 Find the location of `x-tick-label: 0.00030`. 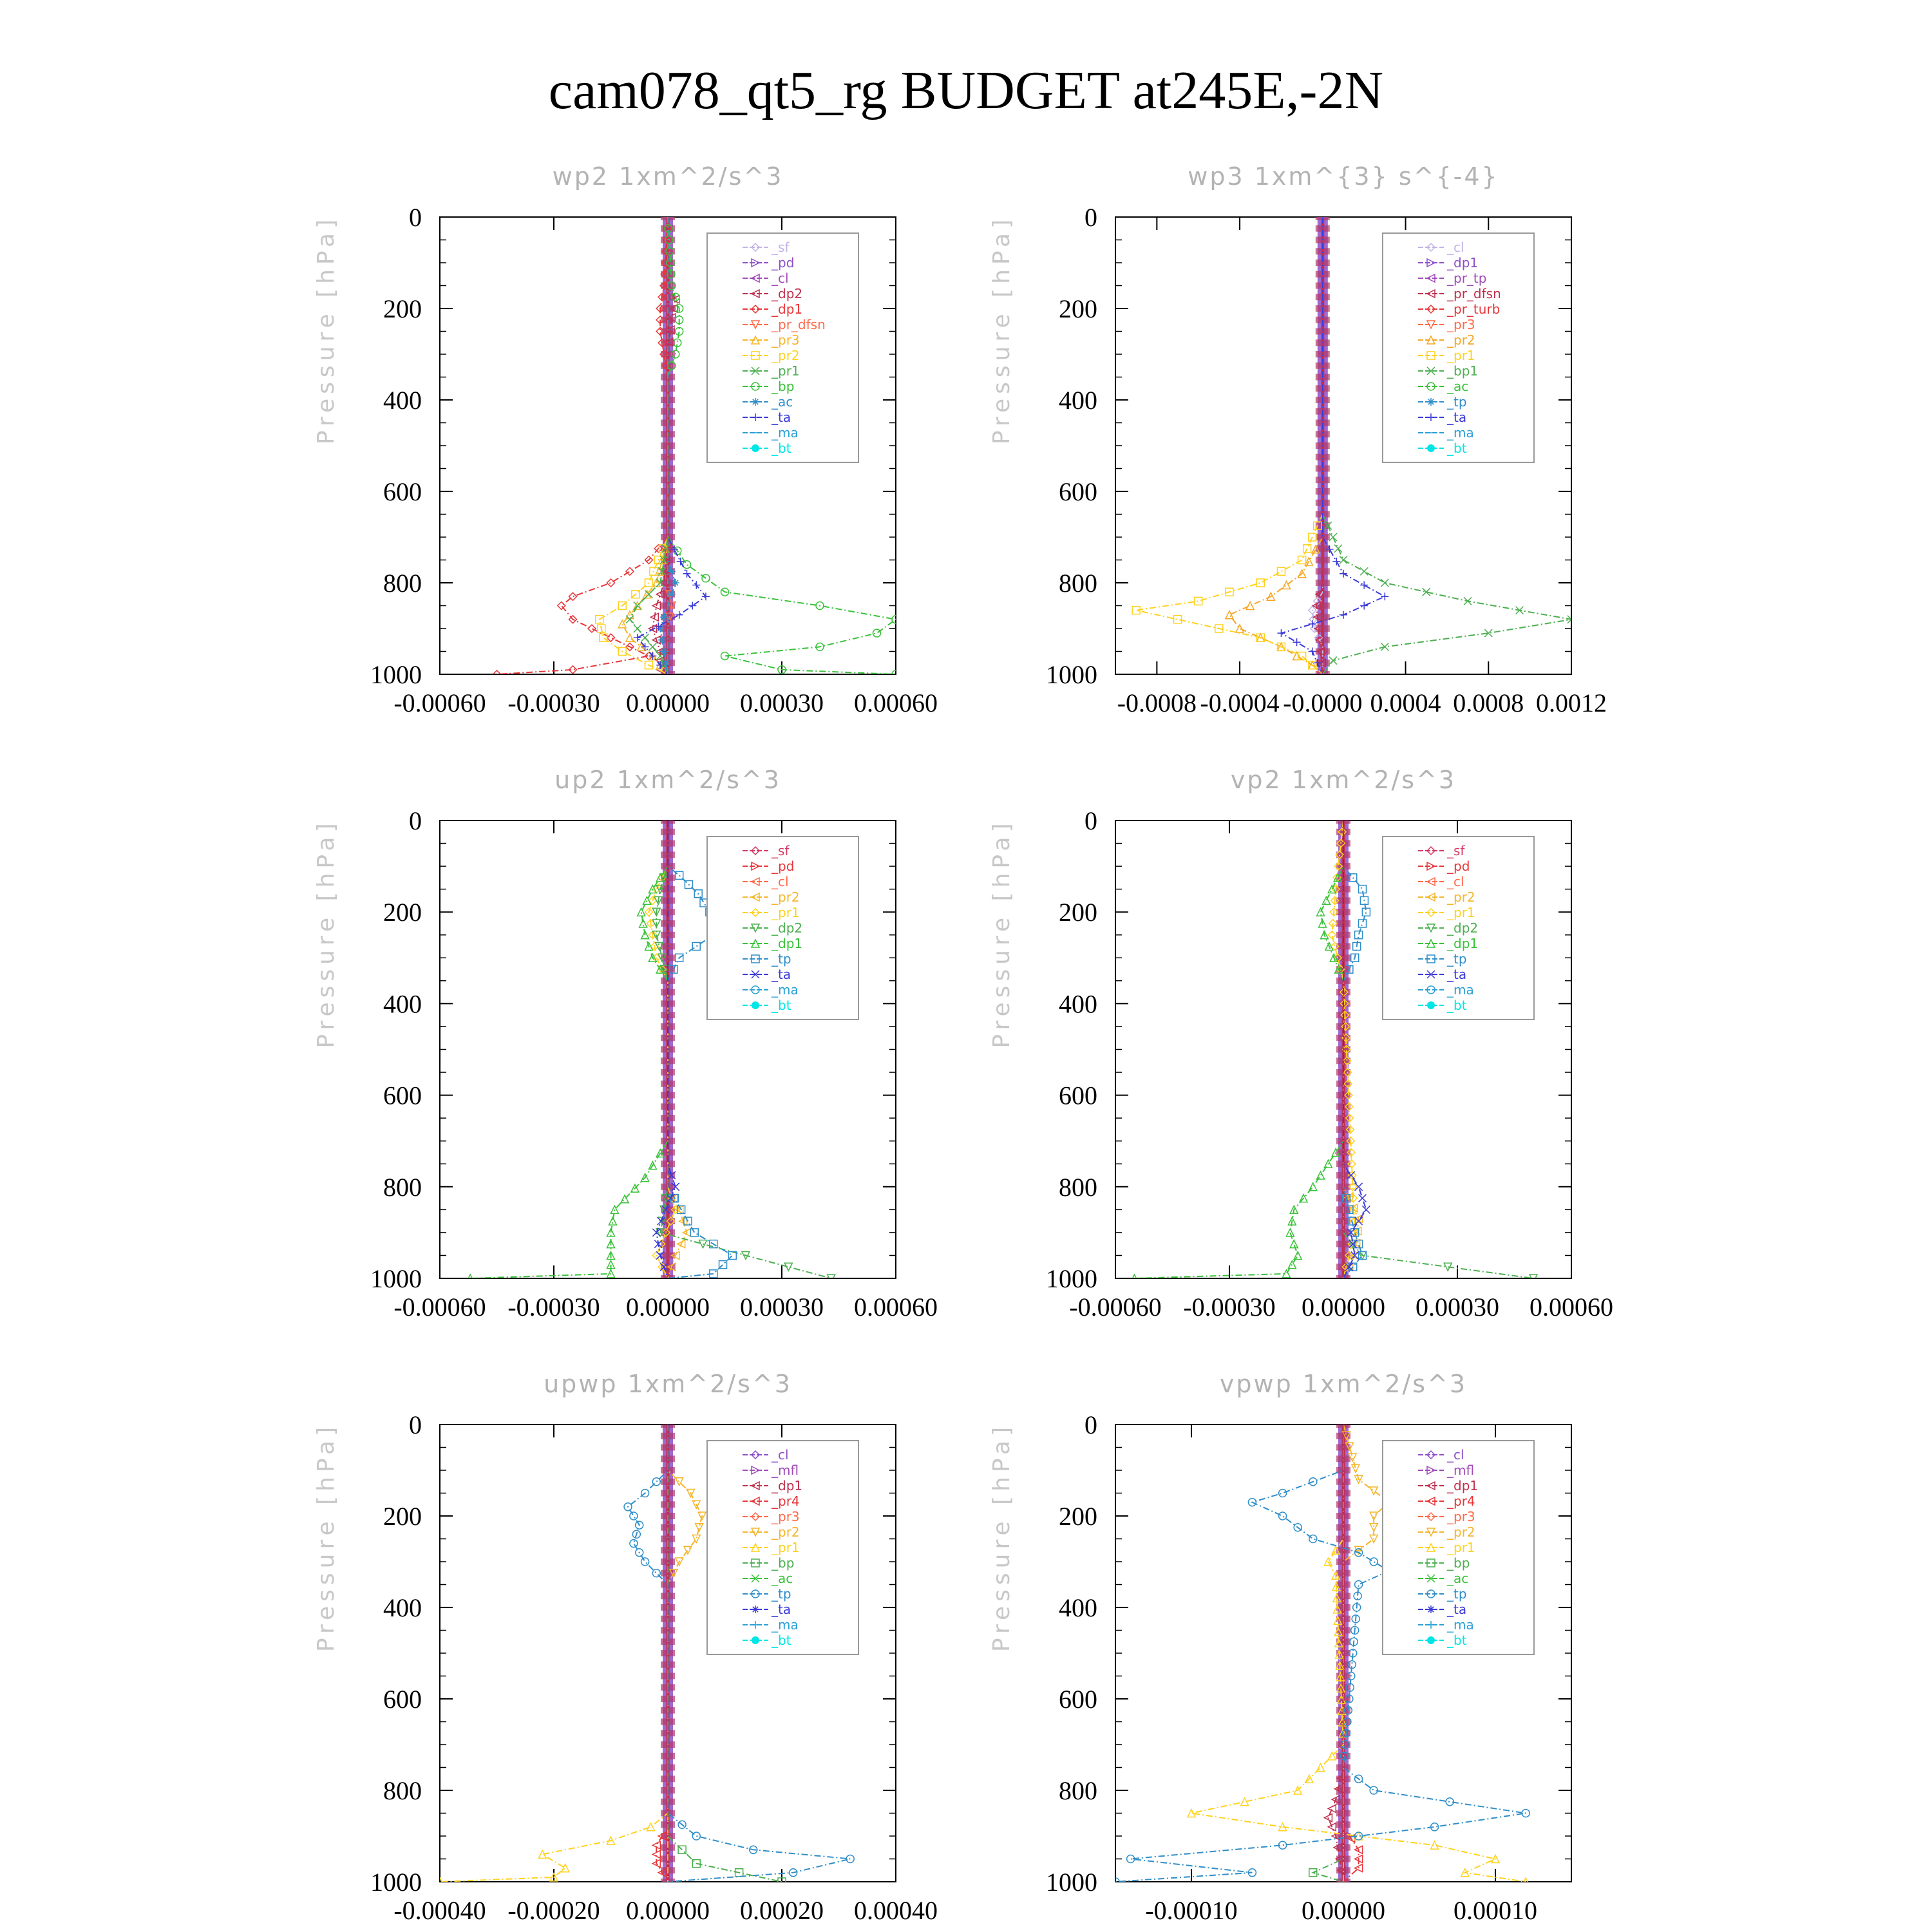

x-tick-label: 0.00030 is located at coordinates (1457, 1307).